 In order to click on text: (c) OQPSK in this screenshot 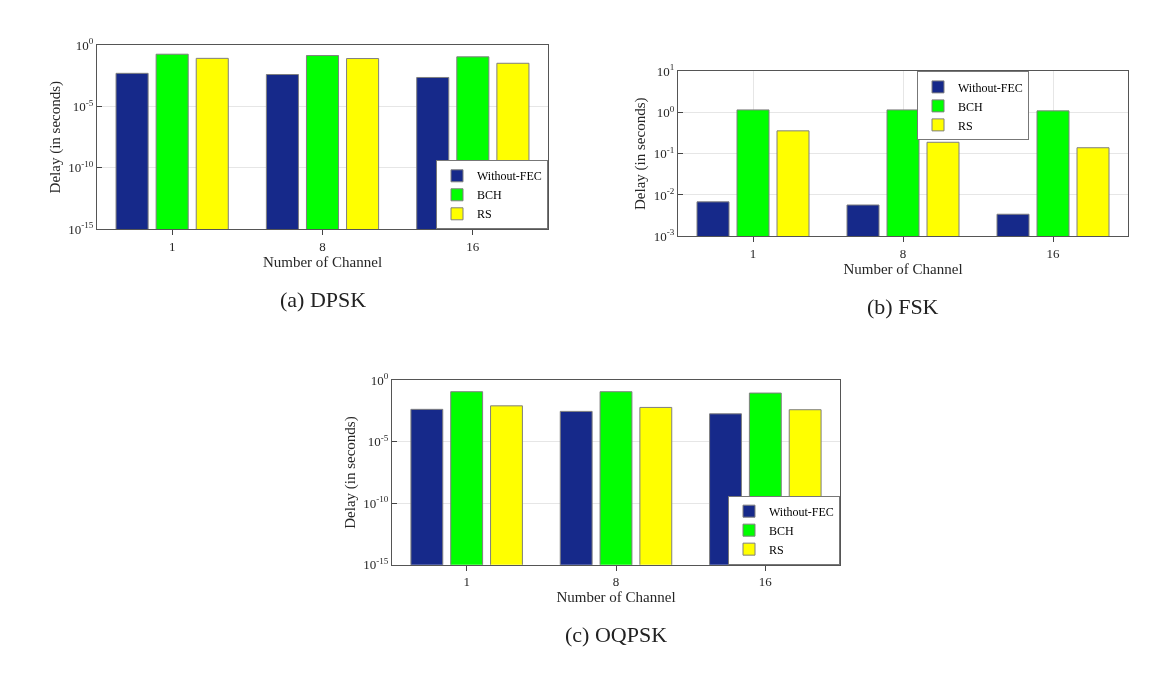, I will do `click(616, 634)`.